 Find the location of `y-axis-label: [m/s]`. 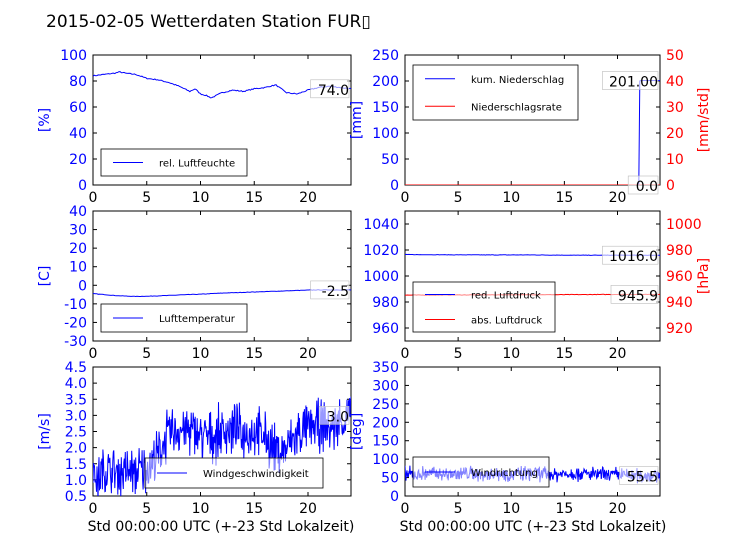

y-axis-label: [m/s] is located at coordinates (45, 431).